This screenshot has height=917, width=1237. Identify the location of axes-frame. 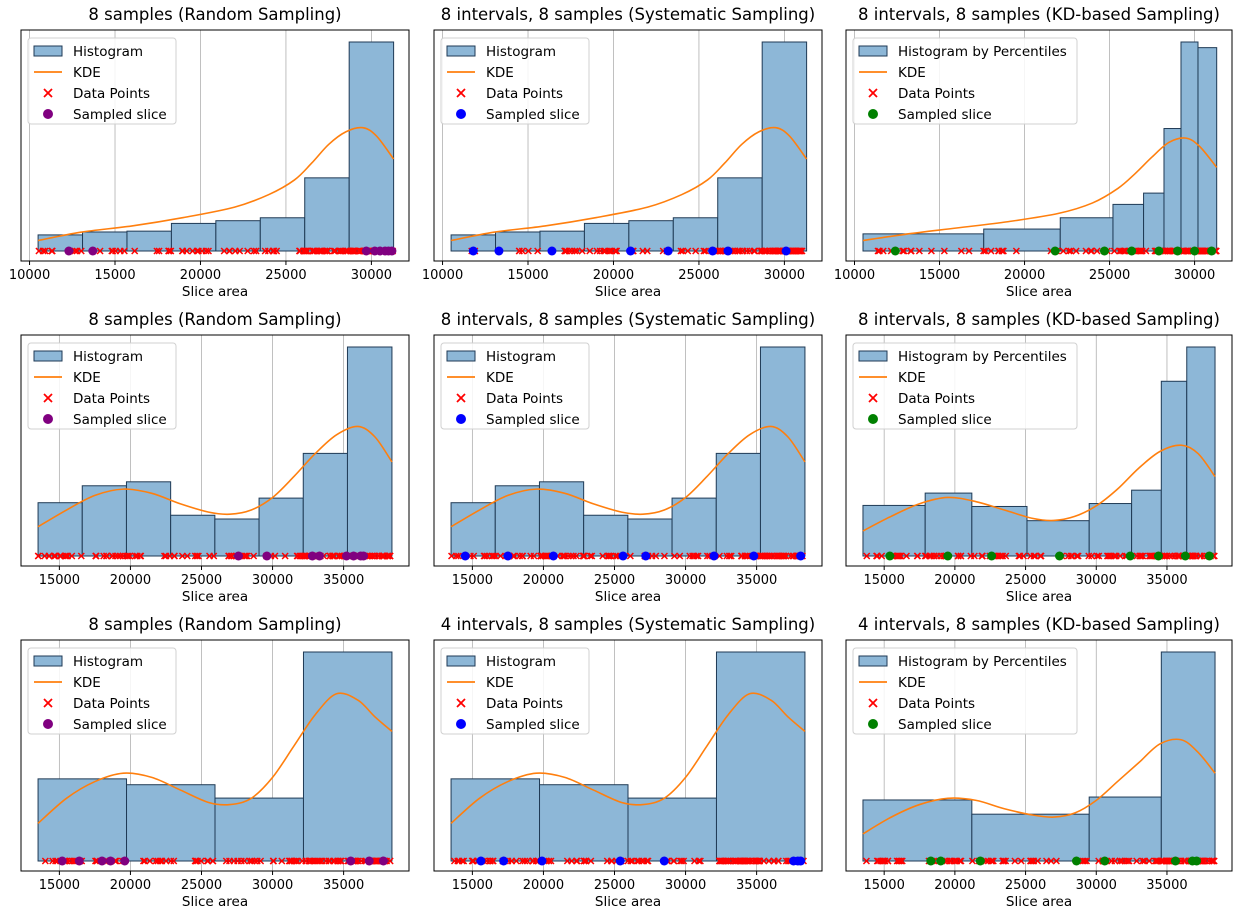
(1039, 755).